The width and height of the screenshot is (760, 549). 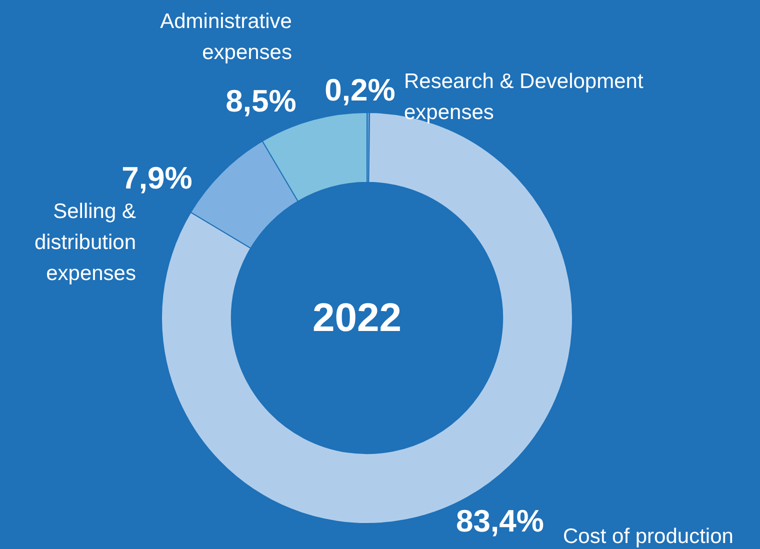 What do you see at coordinates (226, 37) in the screenshot?
I see `slice-label: Administrative expenses` at bounding box center [226, 37].